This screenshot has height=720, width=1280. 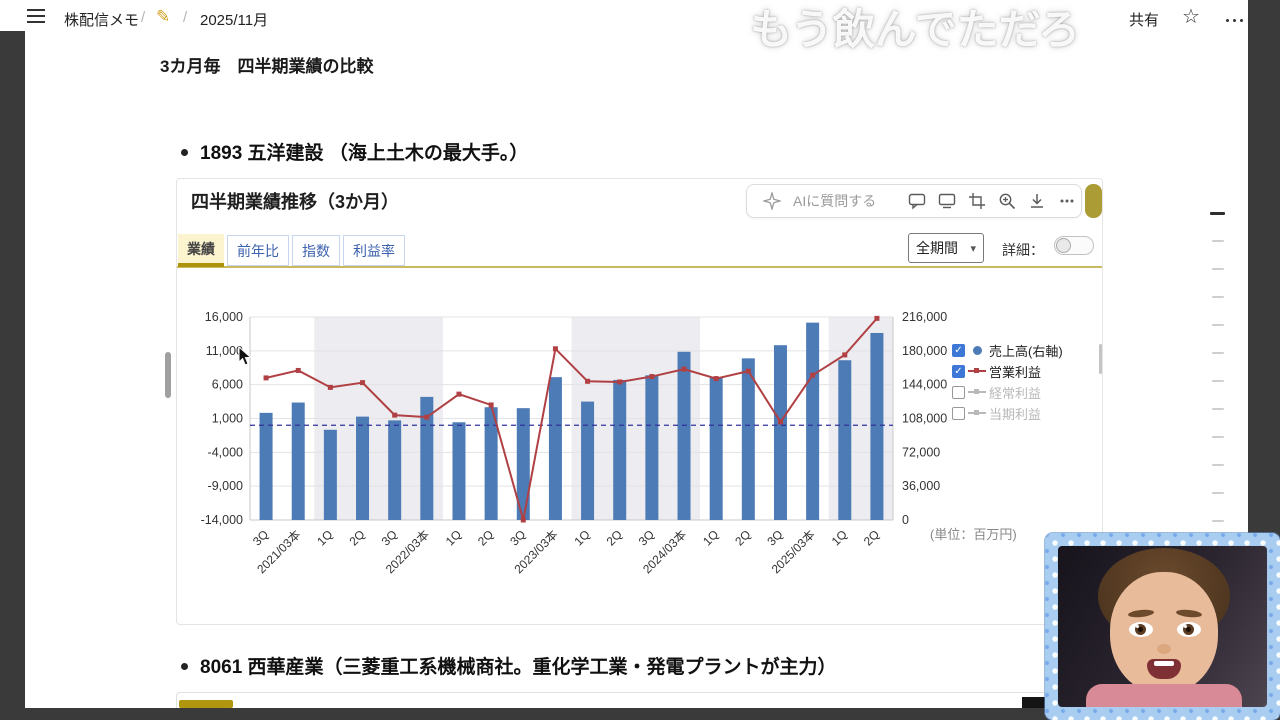 What do you see at coordinates (201, 250) in the screenshot?
I see `tab-gyoseki: 業績` at bounding box center [201, 250].